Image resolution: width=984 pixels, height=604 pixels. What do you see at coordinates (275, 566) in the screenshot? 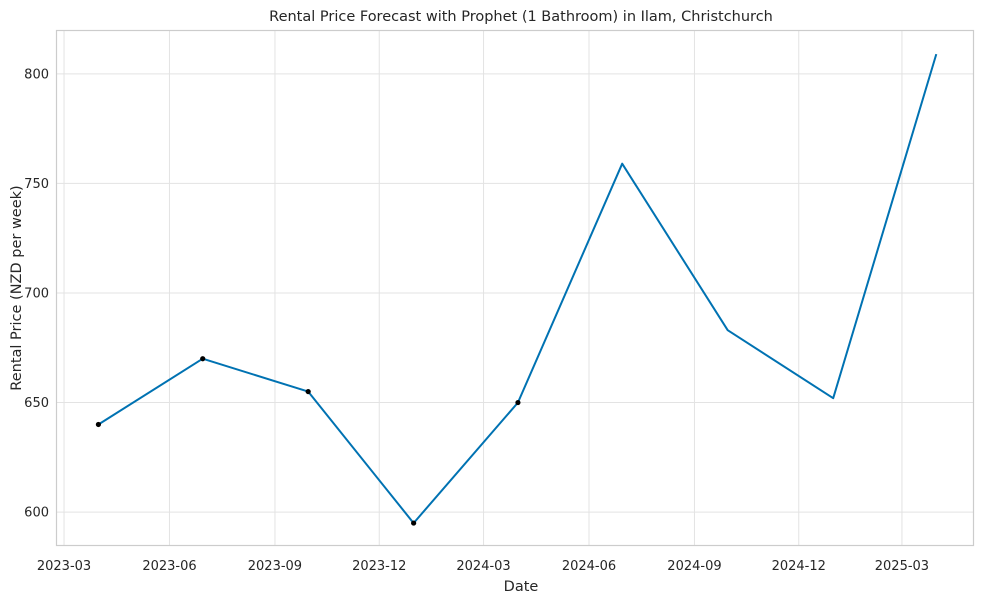
I see `x-tick-label: 2023-09` at bounding box center [275, 566].